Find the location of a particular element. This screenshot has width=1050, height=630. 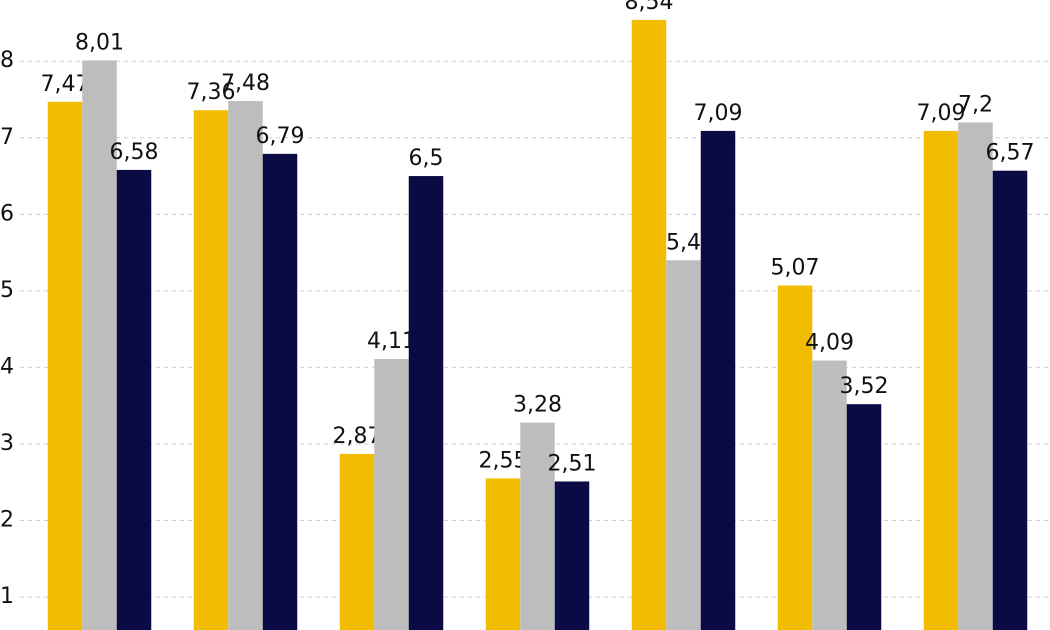

value-label: 2,87 is located at coordinates (357, 436).